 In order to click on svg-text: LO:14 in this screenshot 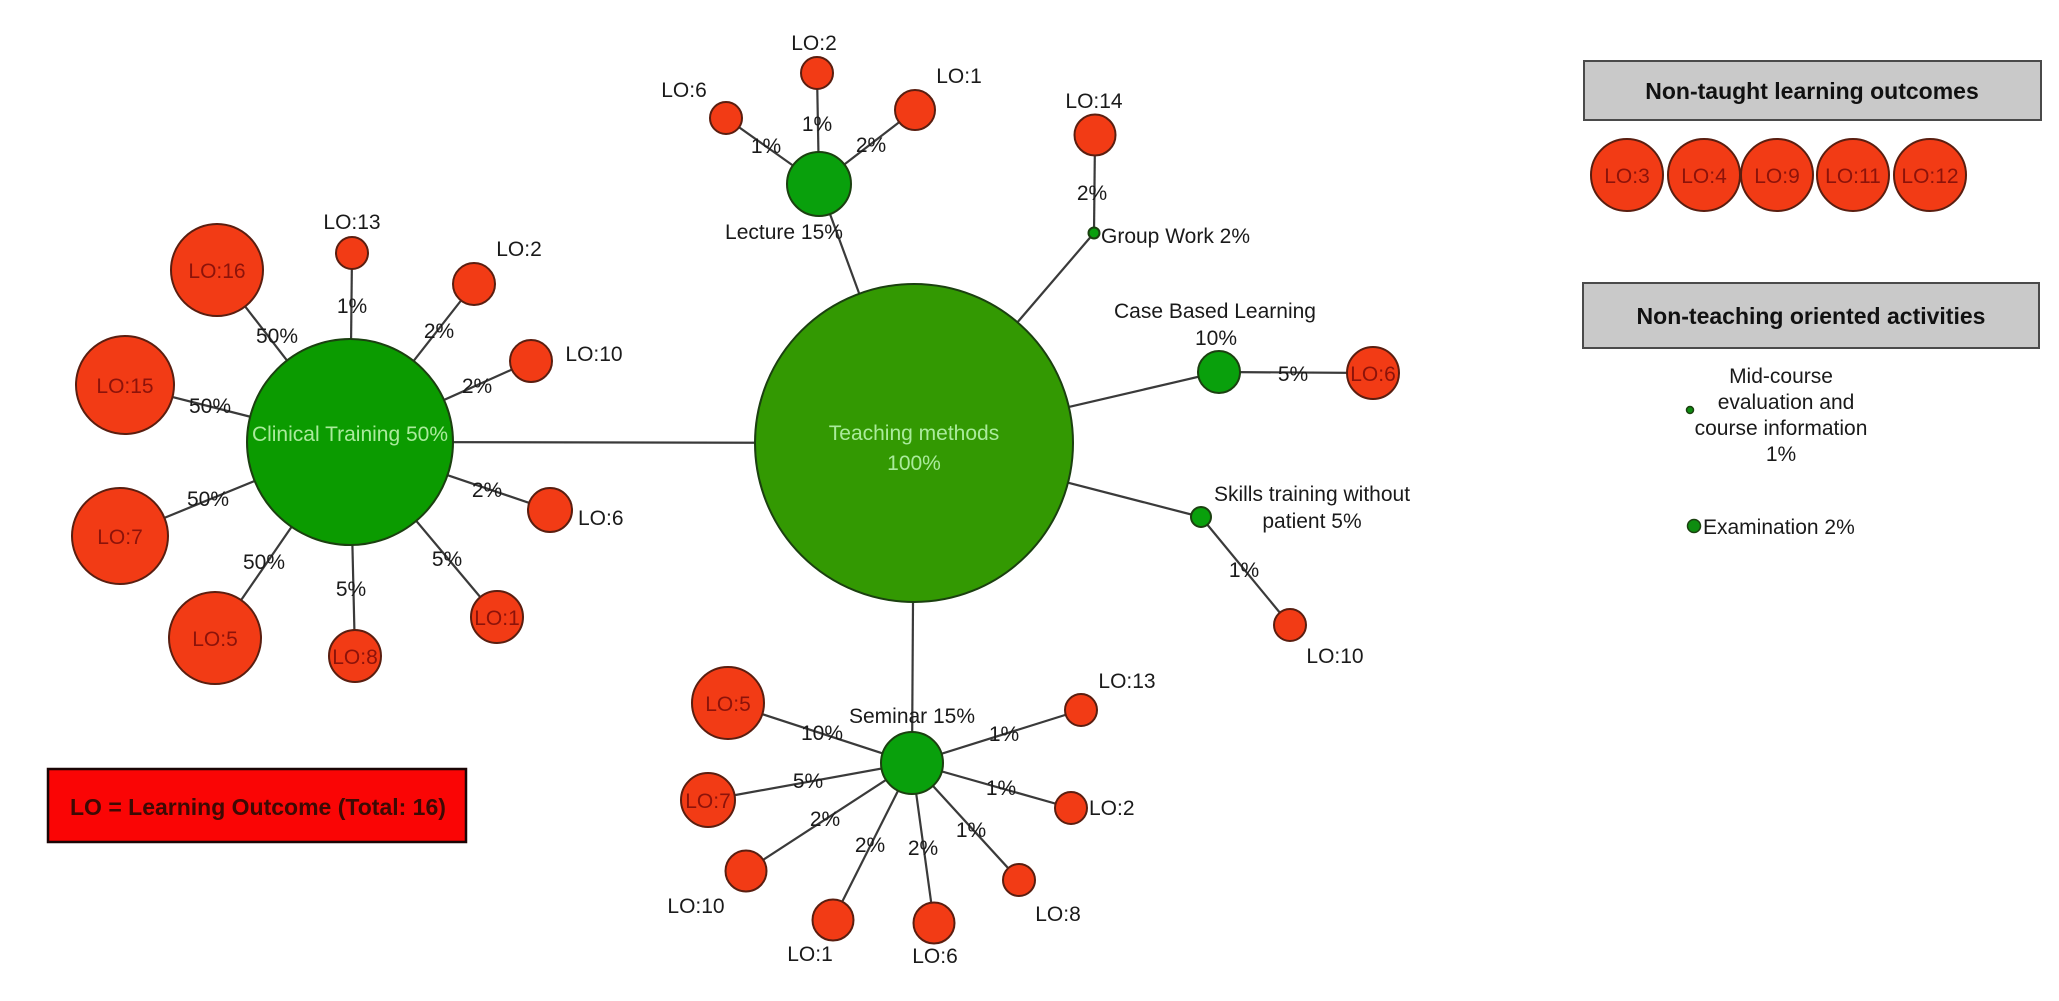, I will do `click(1094, 101)`.